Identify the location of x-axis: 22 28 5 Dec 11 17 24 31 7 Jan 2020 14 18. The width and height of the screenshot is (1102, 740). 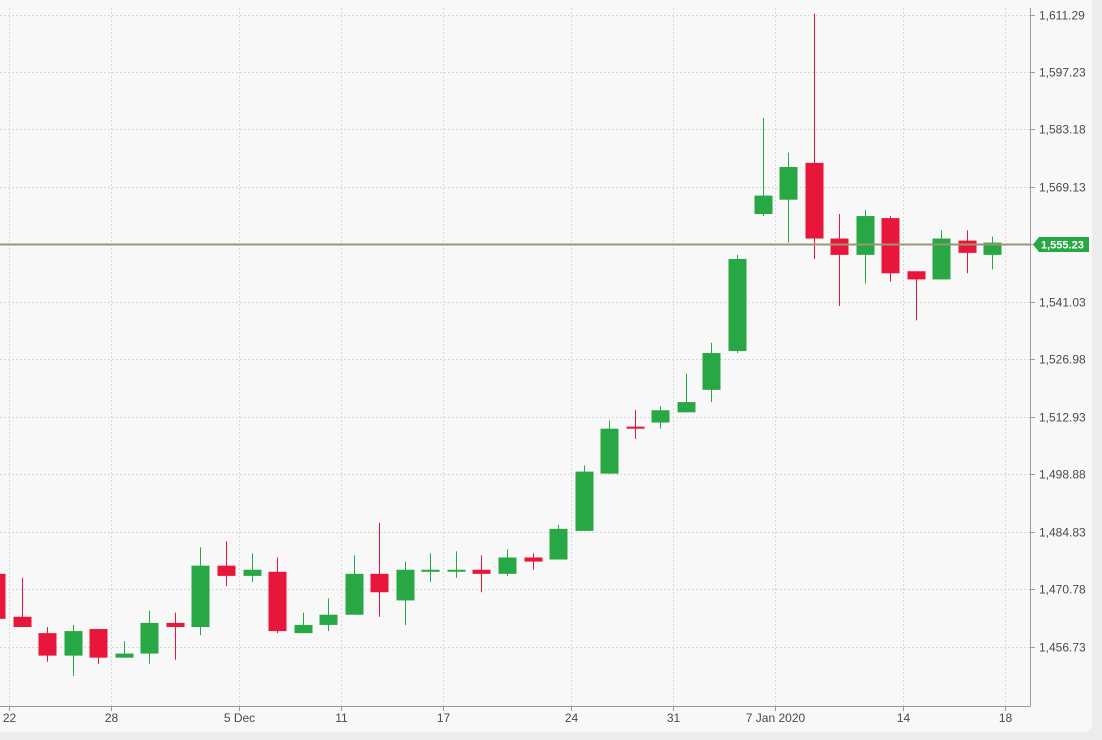
(508, 715).